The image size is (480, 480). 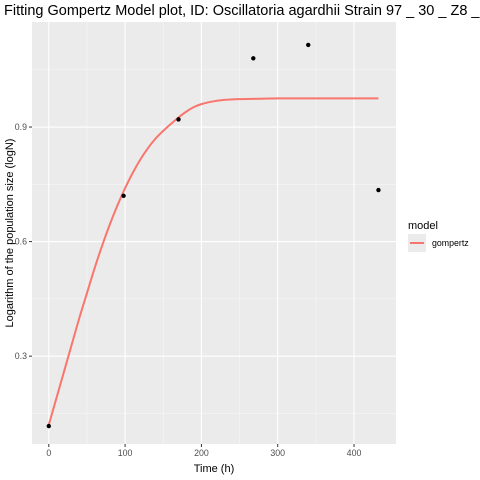 What do you see at coordinates (21, 356) in the screenshot?
I see `y-tick-label: 0.3` at bounding box center [21, 356].